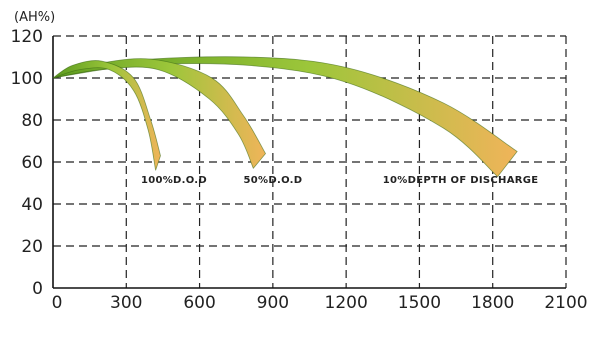 The width and height of the screenshot is (589, 358). I want to click on y-tick-label: 60, so click(32, 163).